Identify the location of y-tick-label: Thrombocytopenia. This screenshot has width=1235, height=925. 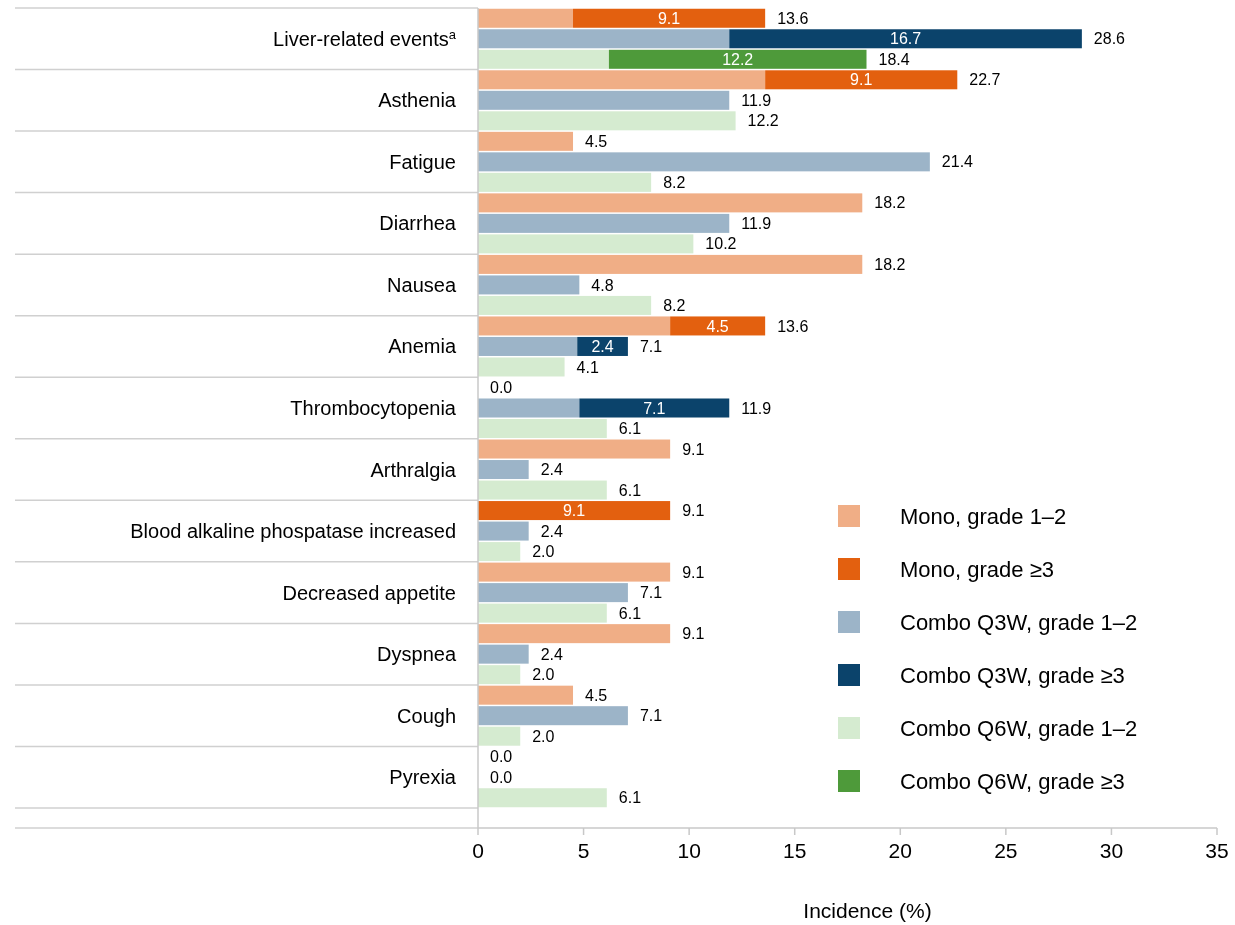
(373, 408).